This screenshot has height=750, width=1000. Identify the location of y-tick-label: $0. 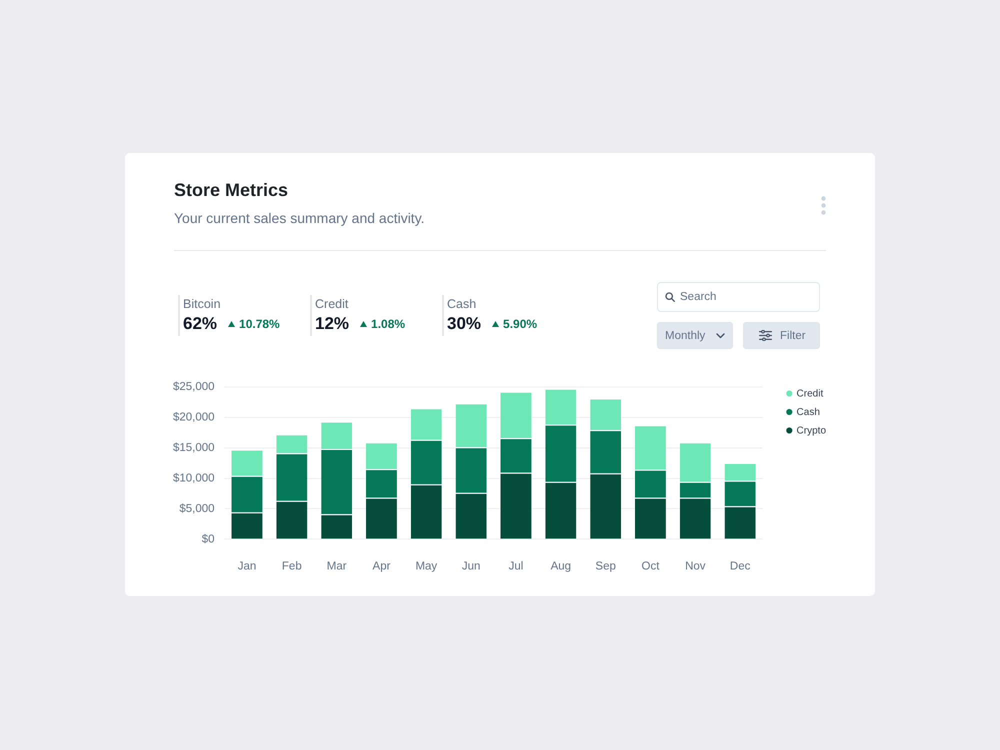
(208, 539).